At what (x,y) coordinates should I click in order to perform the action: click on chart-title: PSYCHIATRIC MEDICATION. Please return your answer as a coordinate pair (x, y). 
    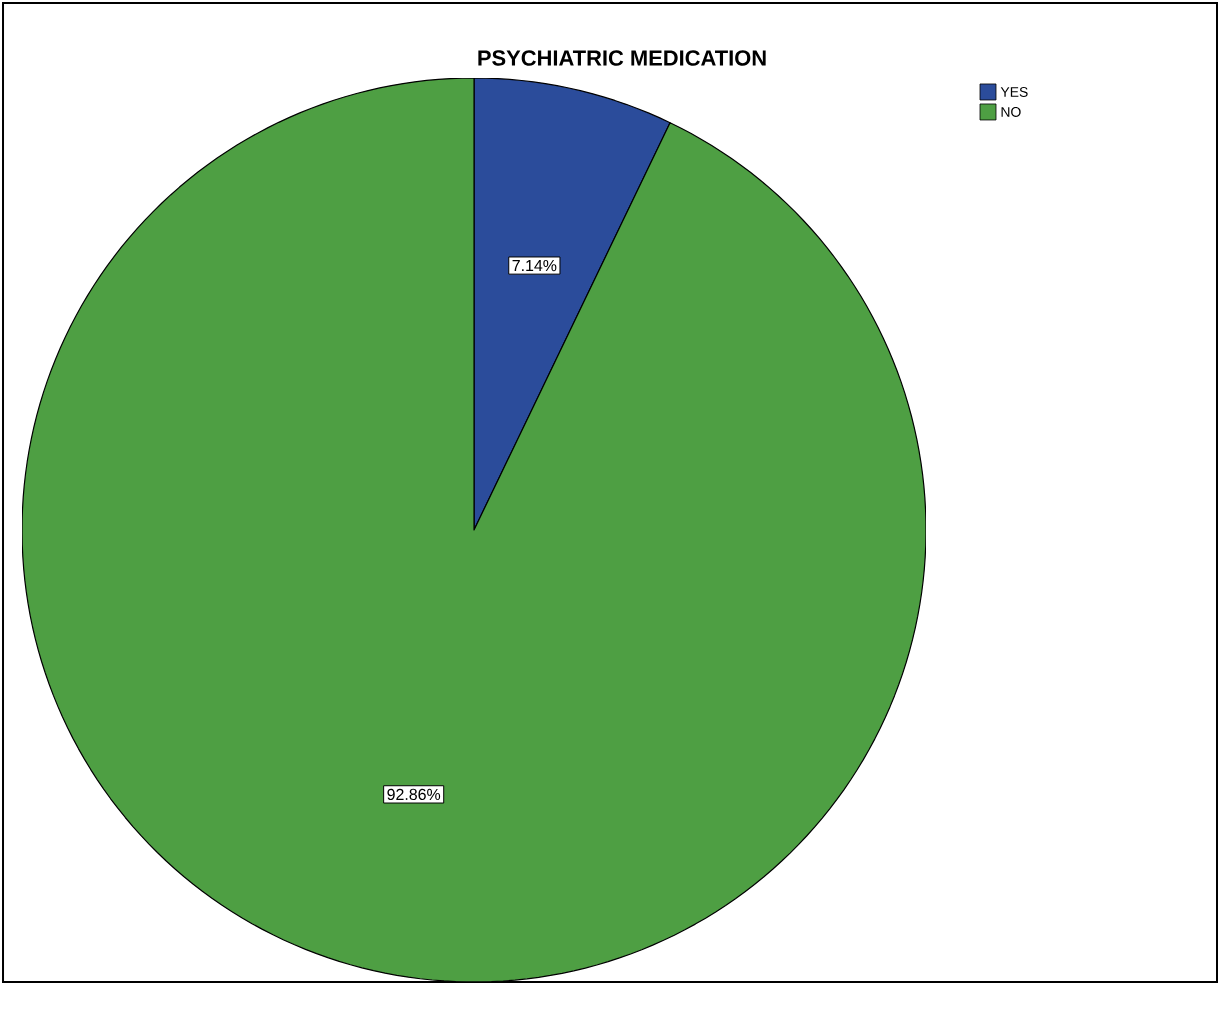
    Looking at the image, I should click on (622, 58).